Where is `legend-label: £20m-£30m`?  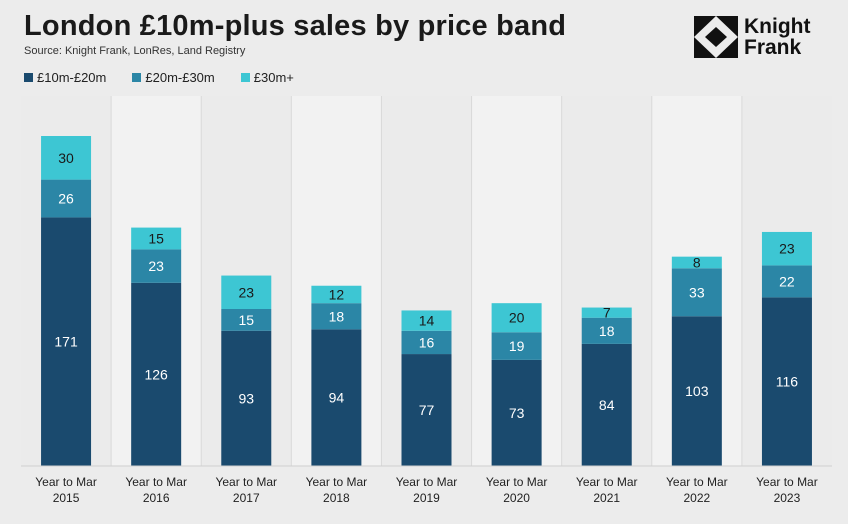
legend-label: £20m-£30m is located at coordinates (180, 77).